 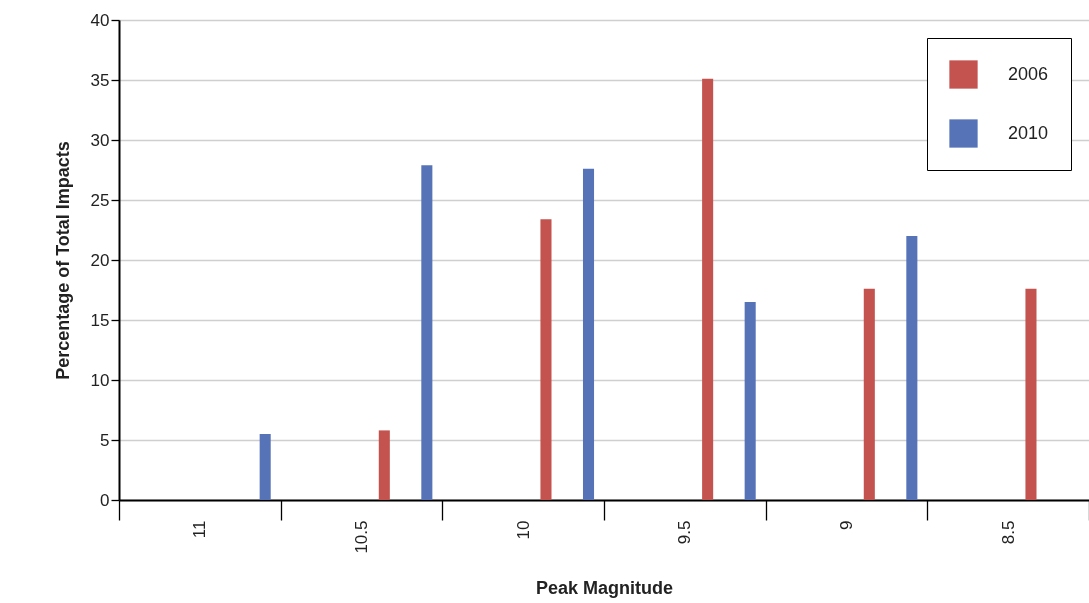 I want to click on y-tick-label: 35, so click(x=100, y=80).